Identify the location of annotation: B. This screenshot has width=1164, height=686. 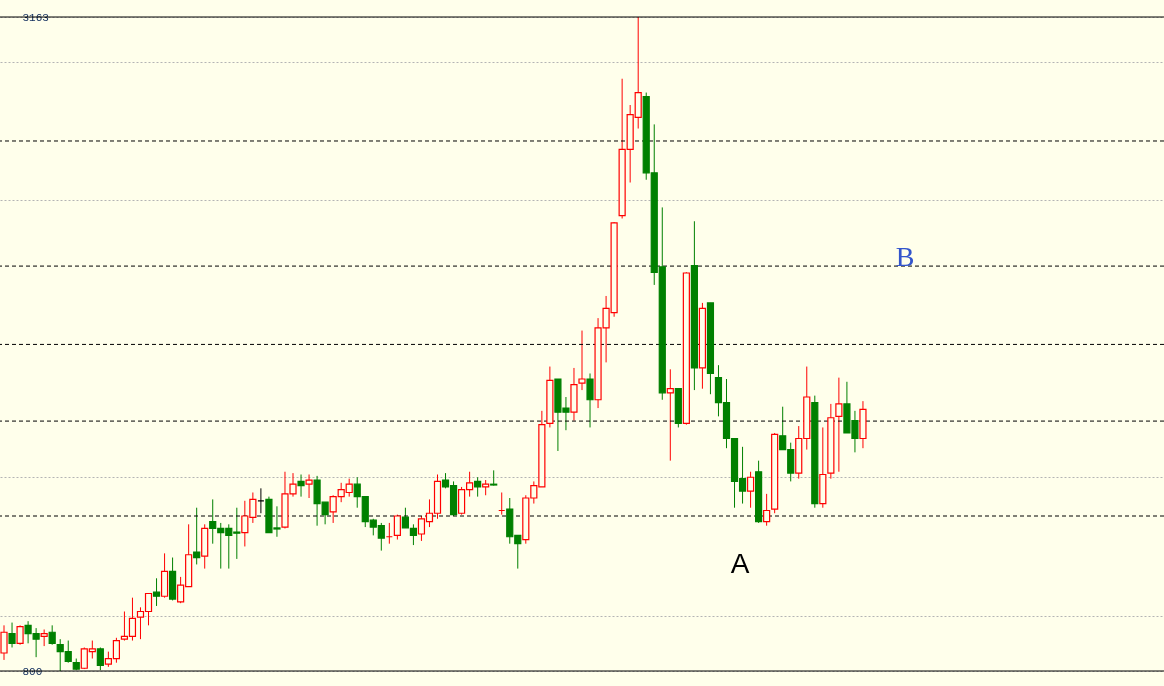
(905, 256).